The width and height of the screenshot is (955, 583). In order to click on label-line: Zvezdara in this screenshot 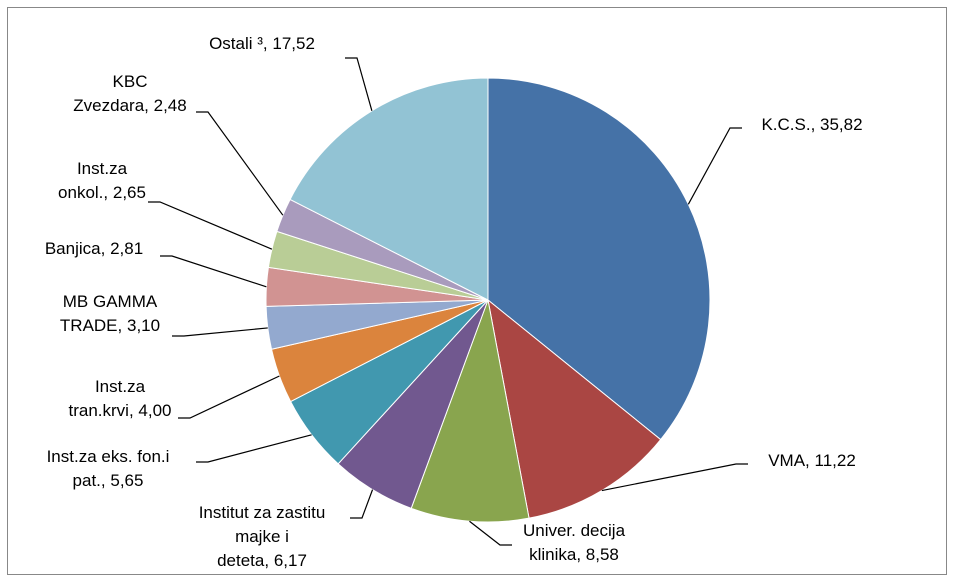, I will do `click(108, 105)`.